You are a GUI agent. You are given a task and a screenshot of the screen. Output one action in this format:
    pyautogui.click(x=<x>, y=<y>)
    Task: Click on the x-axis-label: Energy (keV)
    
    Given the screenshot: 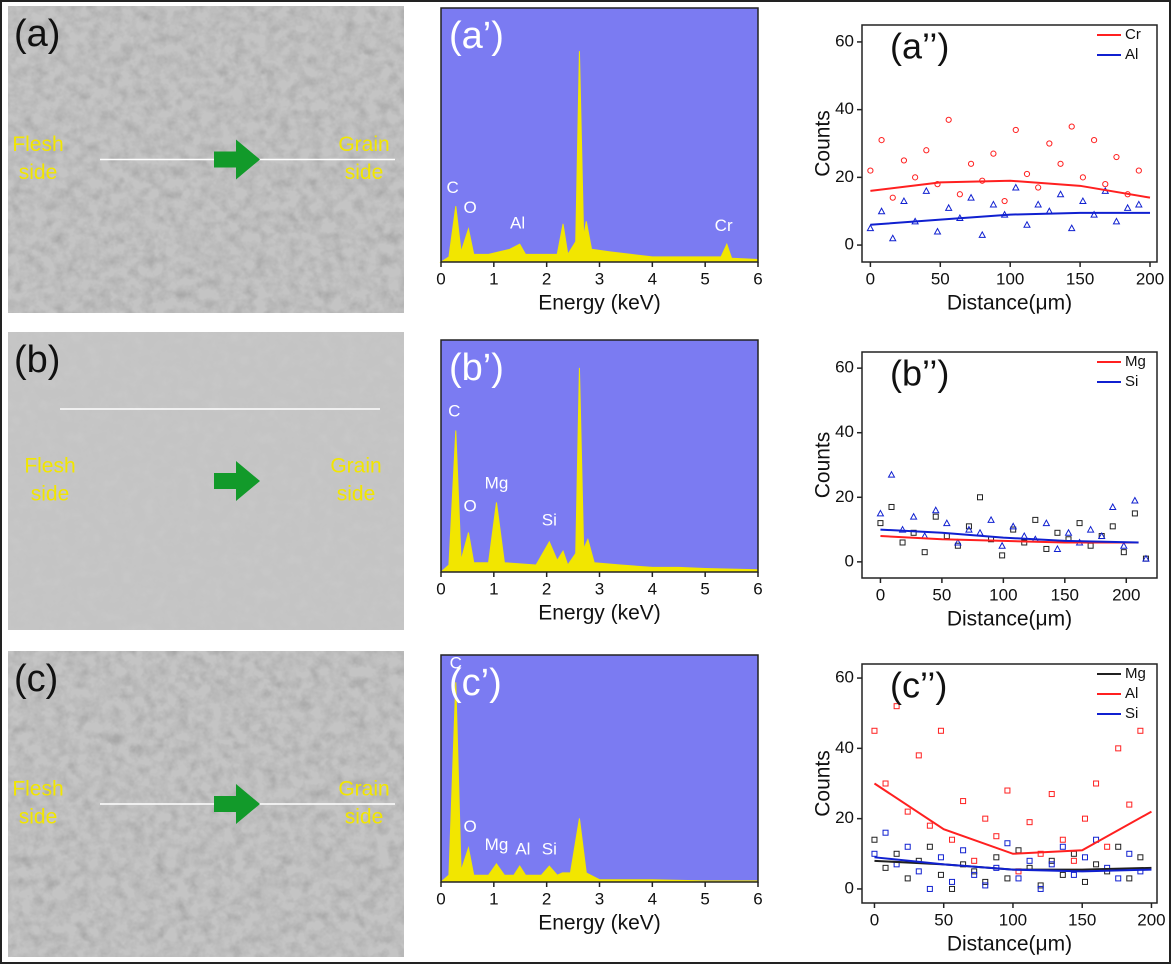 What is the action you would take?
    pyautogui.click(x=599, y=303)
    